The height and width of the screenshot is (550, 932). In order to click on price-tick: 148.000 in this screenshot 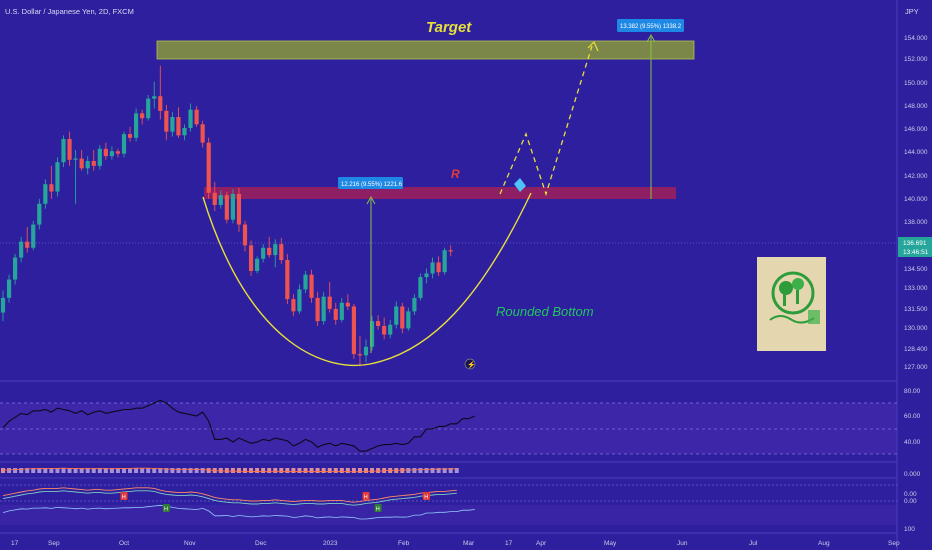, I will do `click(916, 106)`.